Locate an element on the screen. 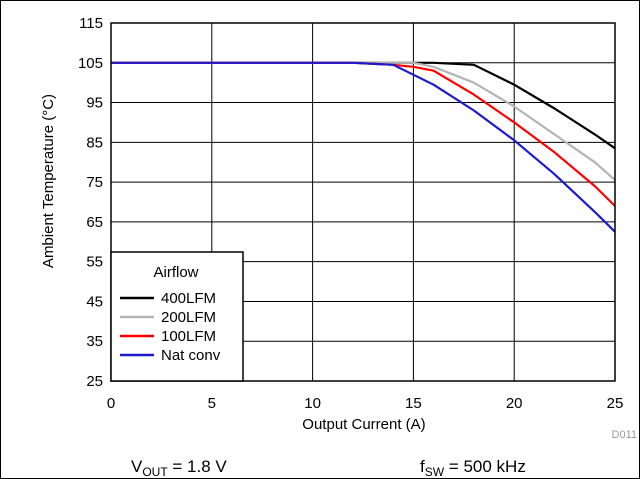 The image size is (640, 479). legend: Airflow 400LFM 200LFM 100LFM Nat conv is located at coordinates (177, 316).